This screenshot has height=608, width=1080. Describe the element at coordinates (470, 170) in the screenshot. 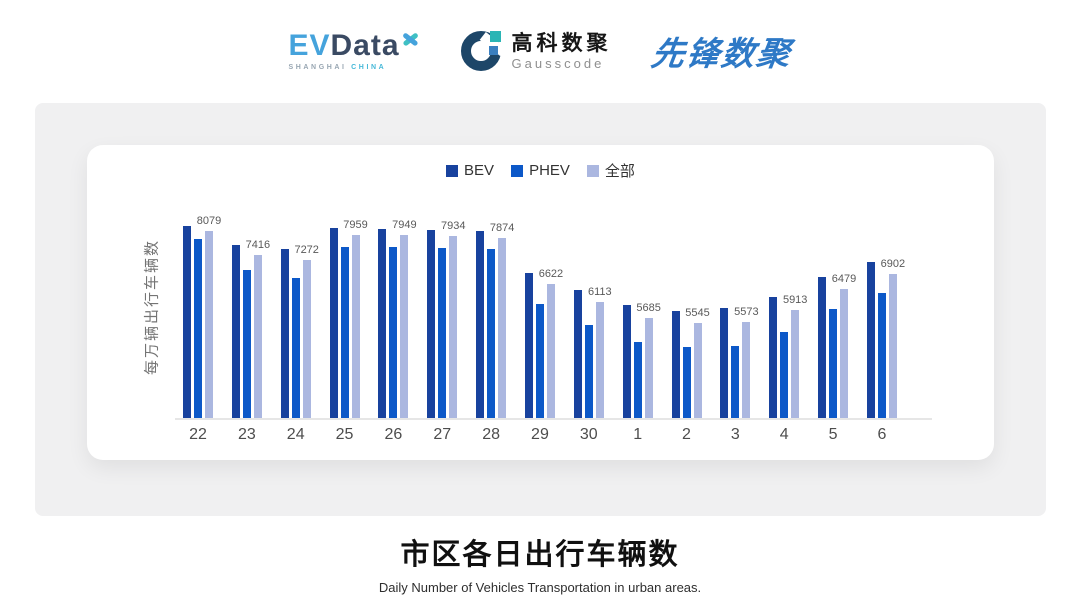

I see `legend-item-bev: BEV` at that location.